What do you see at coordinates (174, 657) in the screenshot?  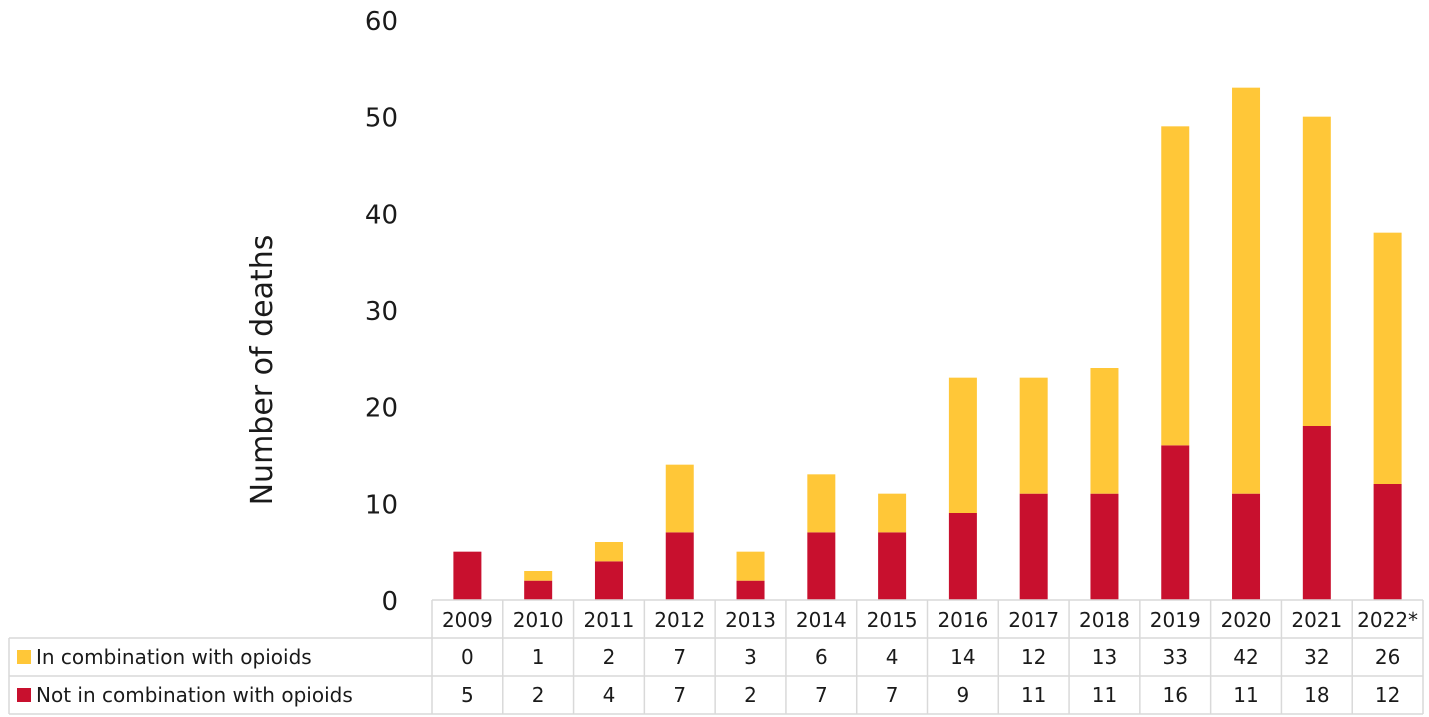 I see `legend-label: In combination with opioids` at bounding box center [174, 657].